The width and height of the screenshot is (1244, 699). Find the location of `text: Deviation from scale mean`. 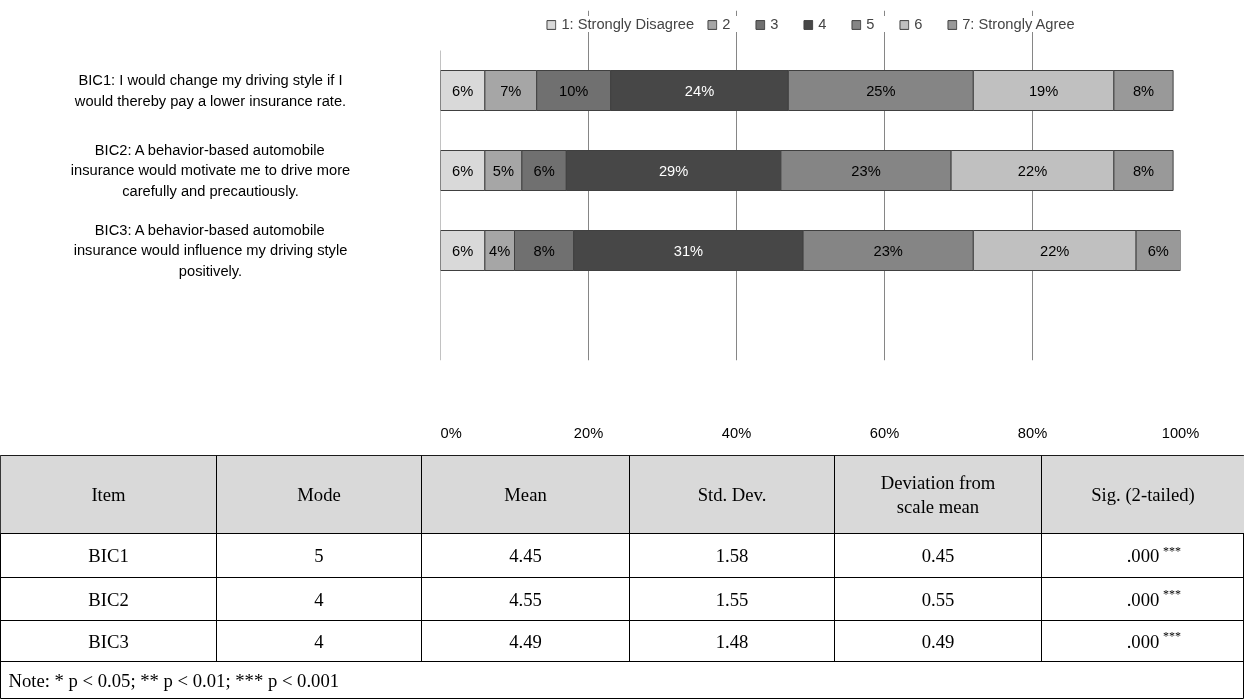

text: Deviation from scale mean is located at coordinates (938, 494).